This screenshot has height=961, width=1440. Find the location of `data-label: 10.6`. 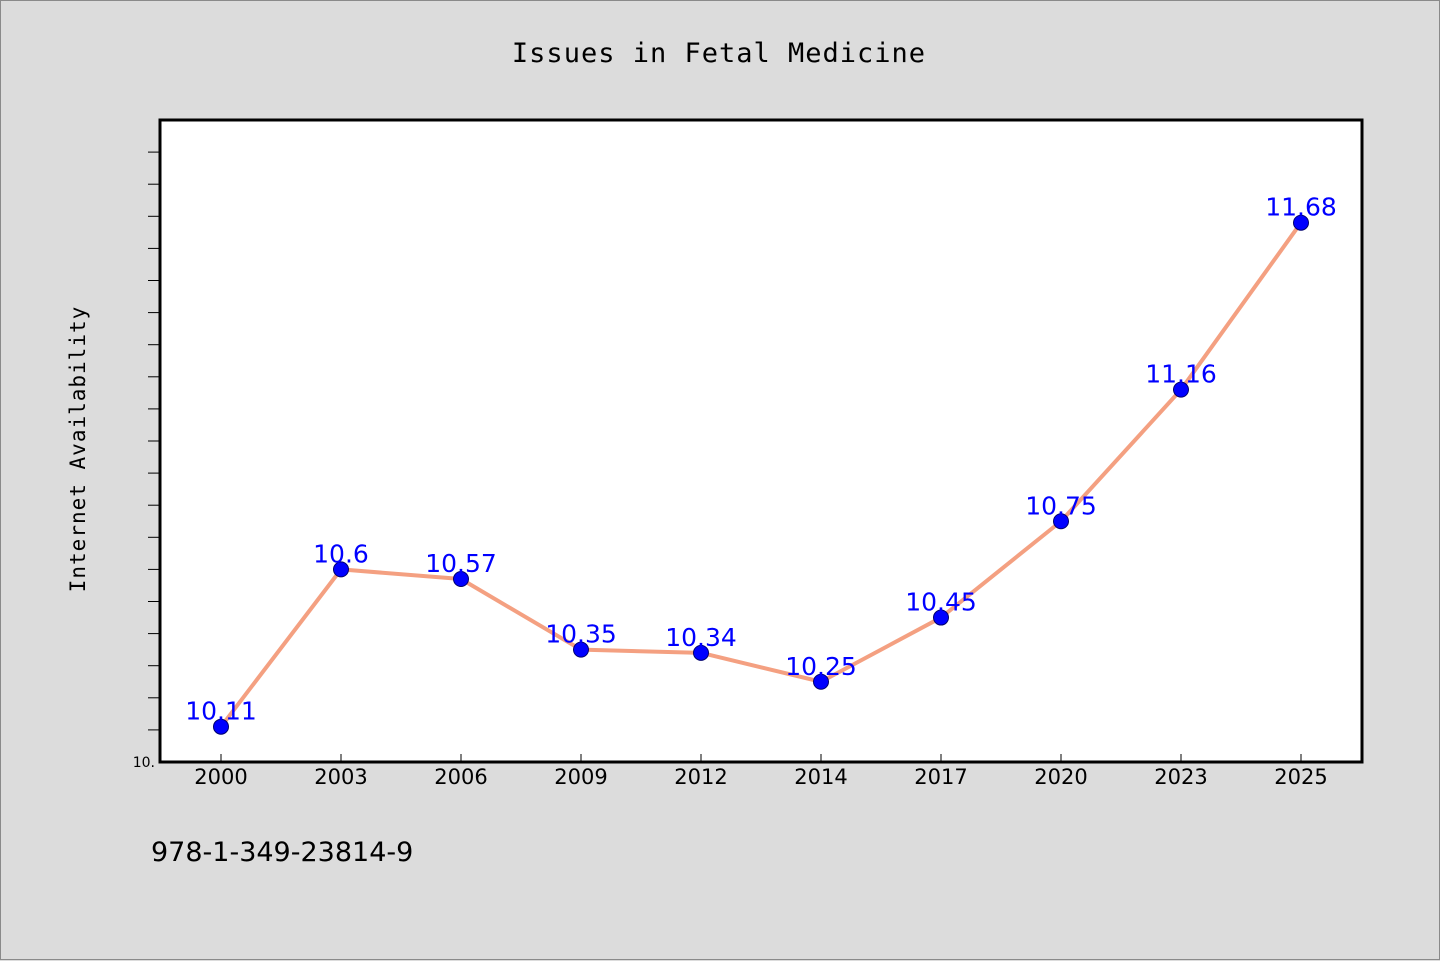

data-label: 10.6 is located at coordinates (341, 553).